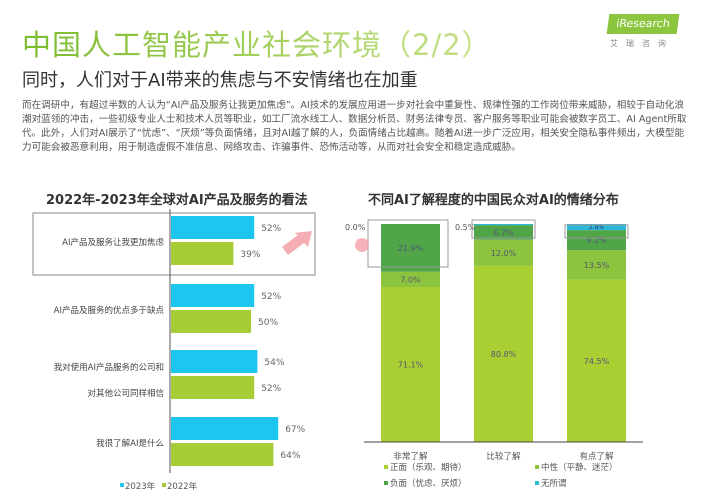 Image resolution: width=701 pixels, height=497 pixels. Describe the element at coordinates (268, 323) in the screenshot. I see `data-label: 50%` at that location.